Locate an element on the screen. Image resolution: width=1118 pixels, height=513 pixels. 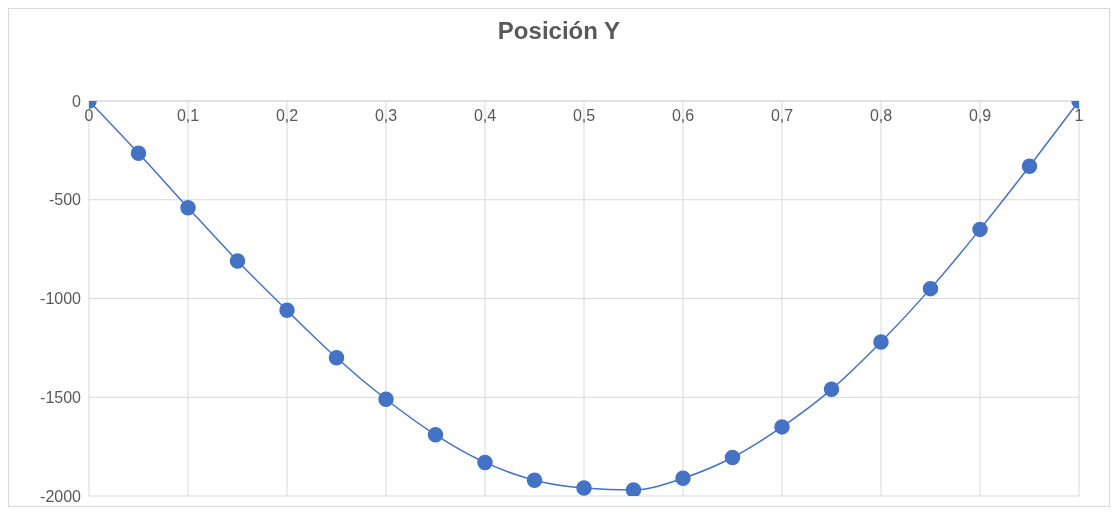
x-tick-label: 0,9 is located at coordinates (980, 115).